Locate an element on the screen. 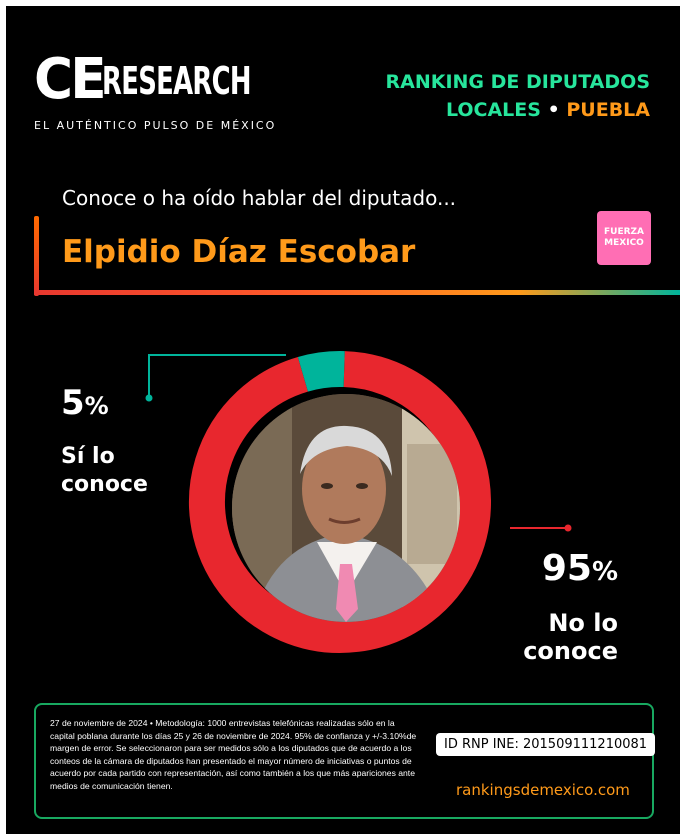 The image size is (685, 840). logo-research: RESEARCH is located at coordinates (177, 81).